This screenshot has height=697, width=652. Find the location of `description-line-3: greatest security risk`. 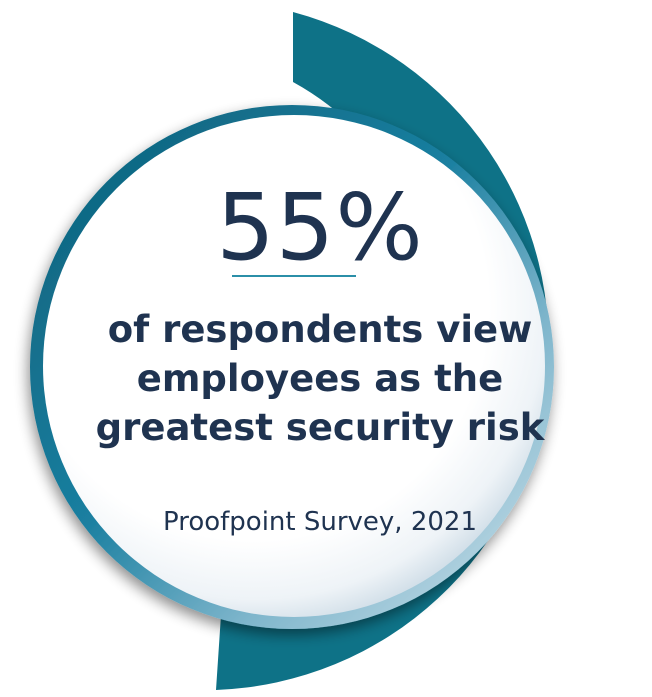

description-line-3: greatest security risk is located at coordinates (320, 427).